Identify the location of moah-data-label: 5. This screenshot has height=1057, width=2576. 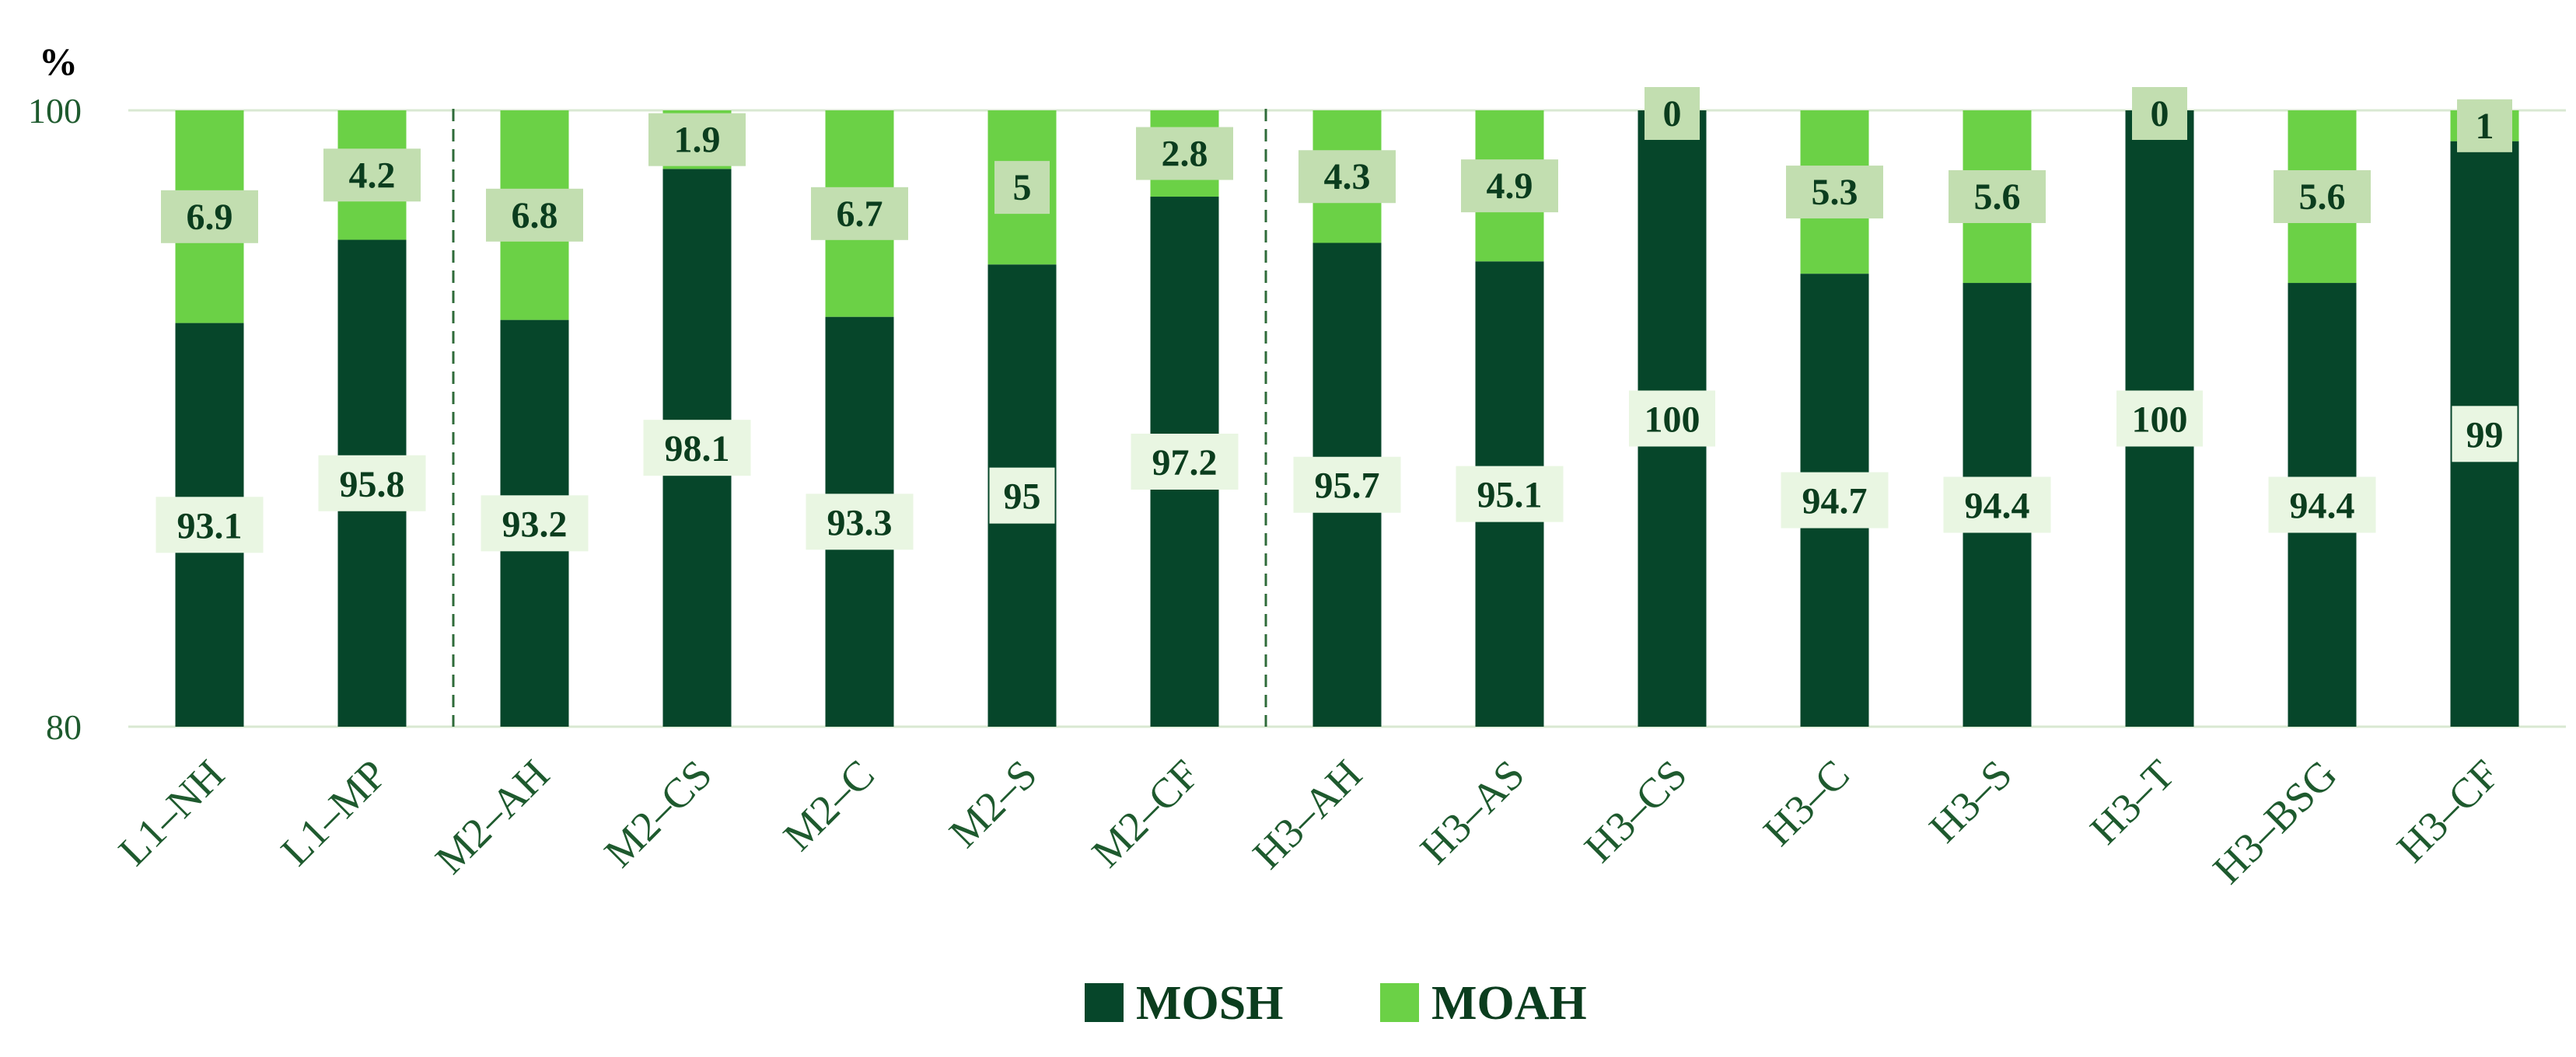
(1022, 188).